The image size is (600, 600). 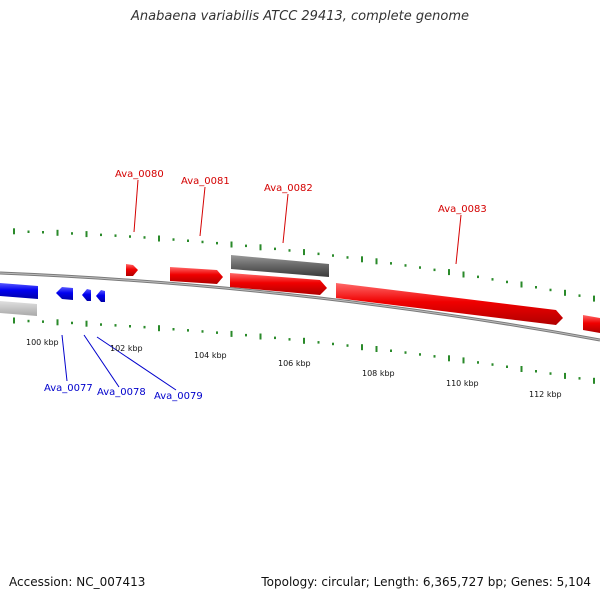 What do you see at coordinates (280, 266) in the screenshot?
I see `feature-gray` at bounding box center [280, 266].